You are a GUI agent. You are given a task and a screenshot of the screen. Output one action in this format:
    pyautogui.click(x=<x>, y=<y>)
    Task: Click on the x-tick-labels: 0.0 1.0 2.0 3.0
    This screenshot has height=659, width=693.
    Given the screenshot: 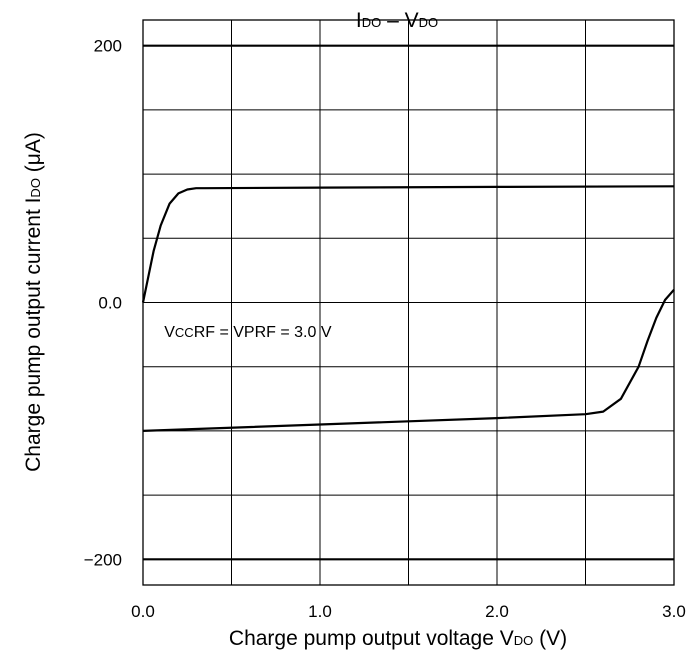 What is the action you would take?
    pyautogui.click(x=408, y=611)
    